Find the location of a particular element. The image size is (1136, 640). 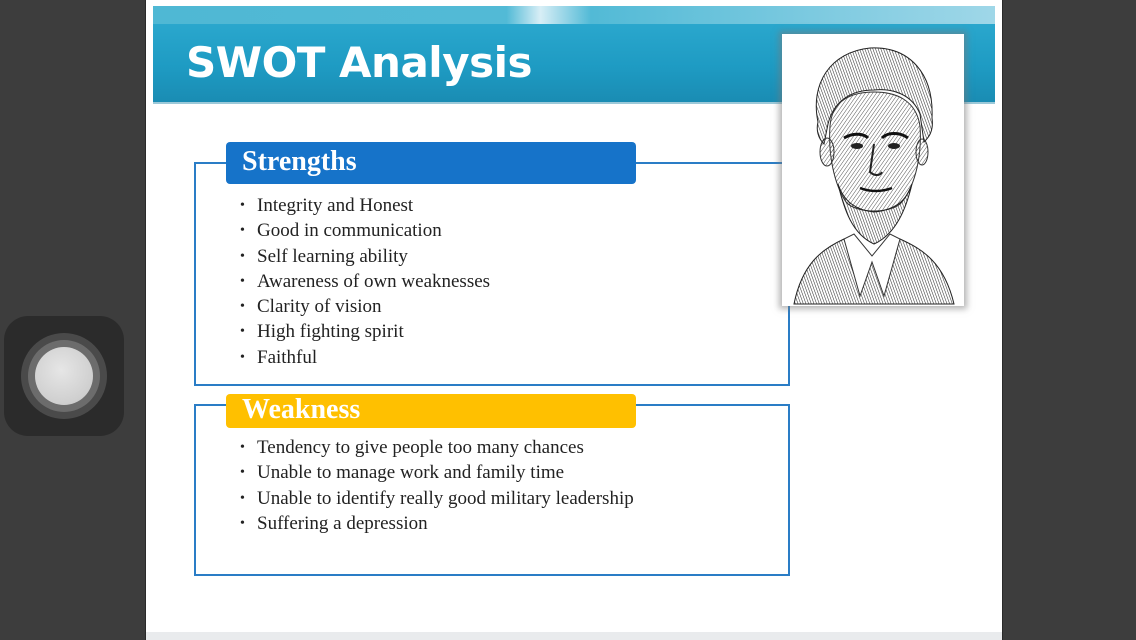

list-item: High fighting spirit is located at coordinates (365, 331).